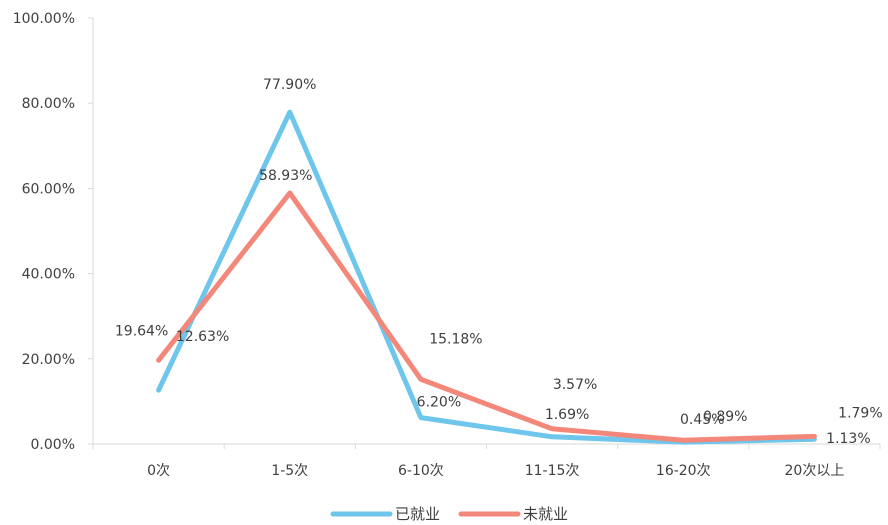 The image size is (888, 525). I want to click on data-label: 77.90%, so click(289, 85).